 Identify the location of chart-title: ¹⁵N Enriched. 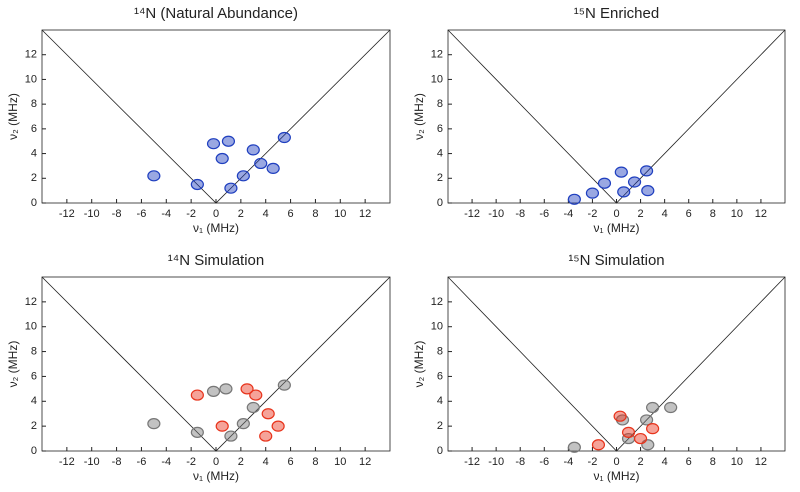
(616, 13).